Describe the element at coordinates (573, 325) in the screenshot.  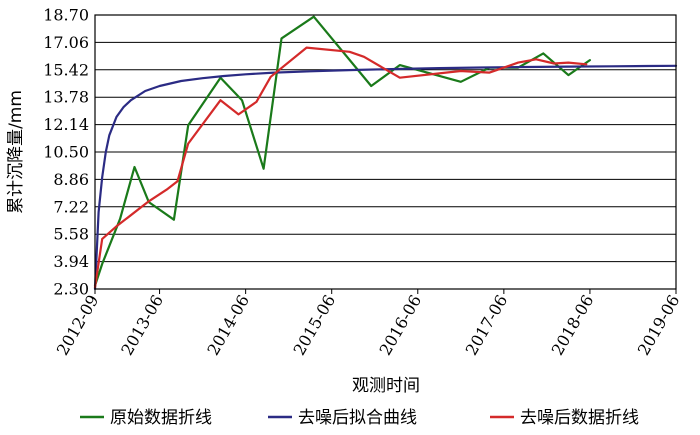
I see `x-tick-label: 2018-06` at that location.